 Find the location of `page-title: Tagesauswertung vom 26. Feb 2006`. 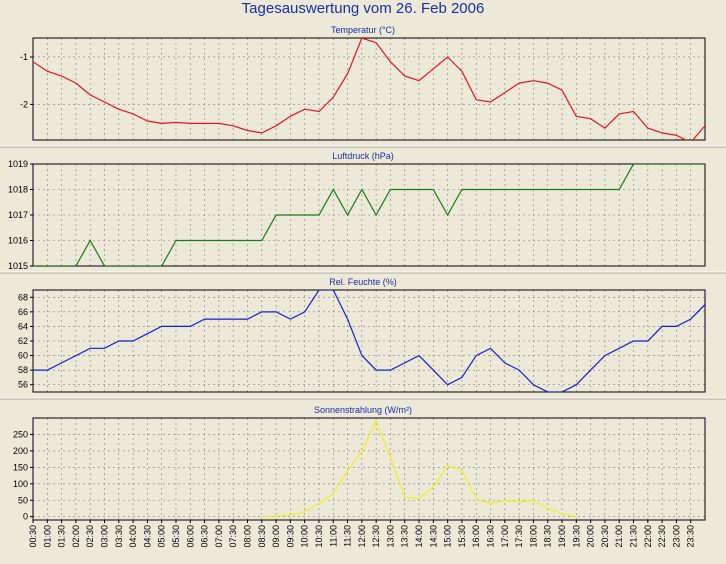

page-title: Tagesauswertung vom 26. Feb 2006 is located at coordinates (363, 8).